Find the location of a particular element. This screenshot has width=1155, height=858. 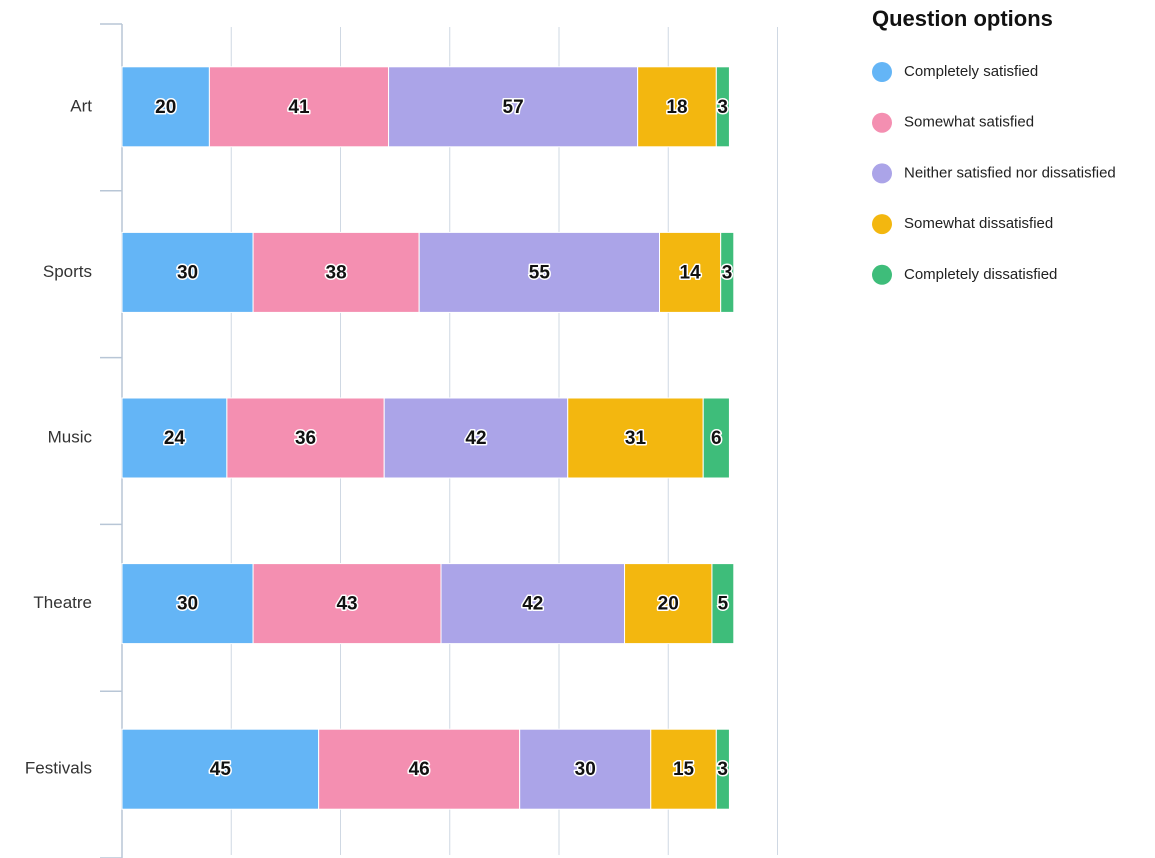

legend-label: Neither satisfied nor dissatisfied is located at coordinates (1010, 172).